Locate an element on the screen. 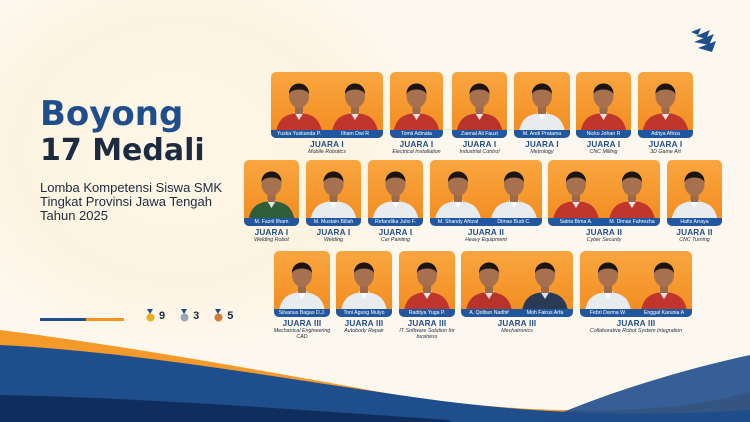 The height and width of the screenshot is (422, 750). award-category: Cyber Security is located at coordinates (604, 240).